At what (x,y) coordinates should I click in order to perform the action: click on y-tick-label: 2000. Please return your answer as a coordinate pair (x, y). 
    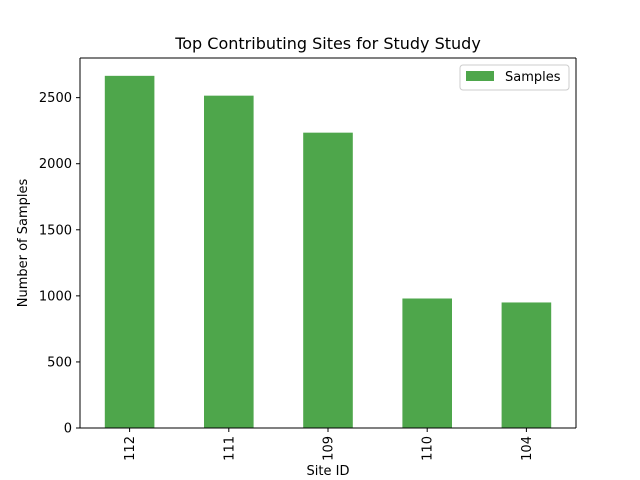
    Looking at the image, I should click on (55, 164).